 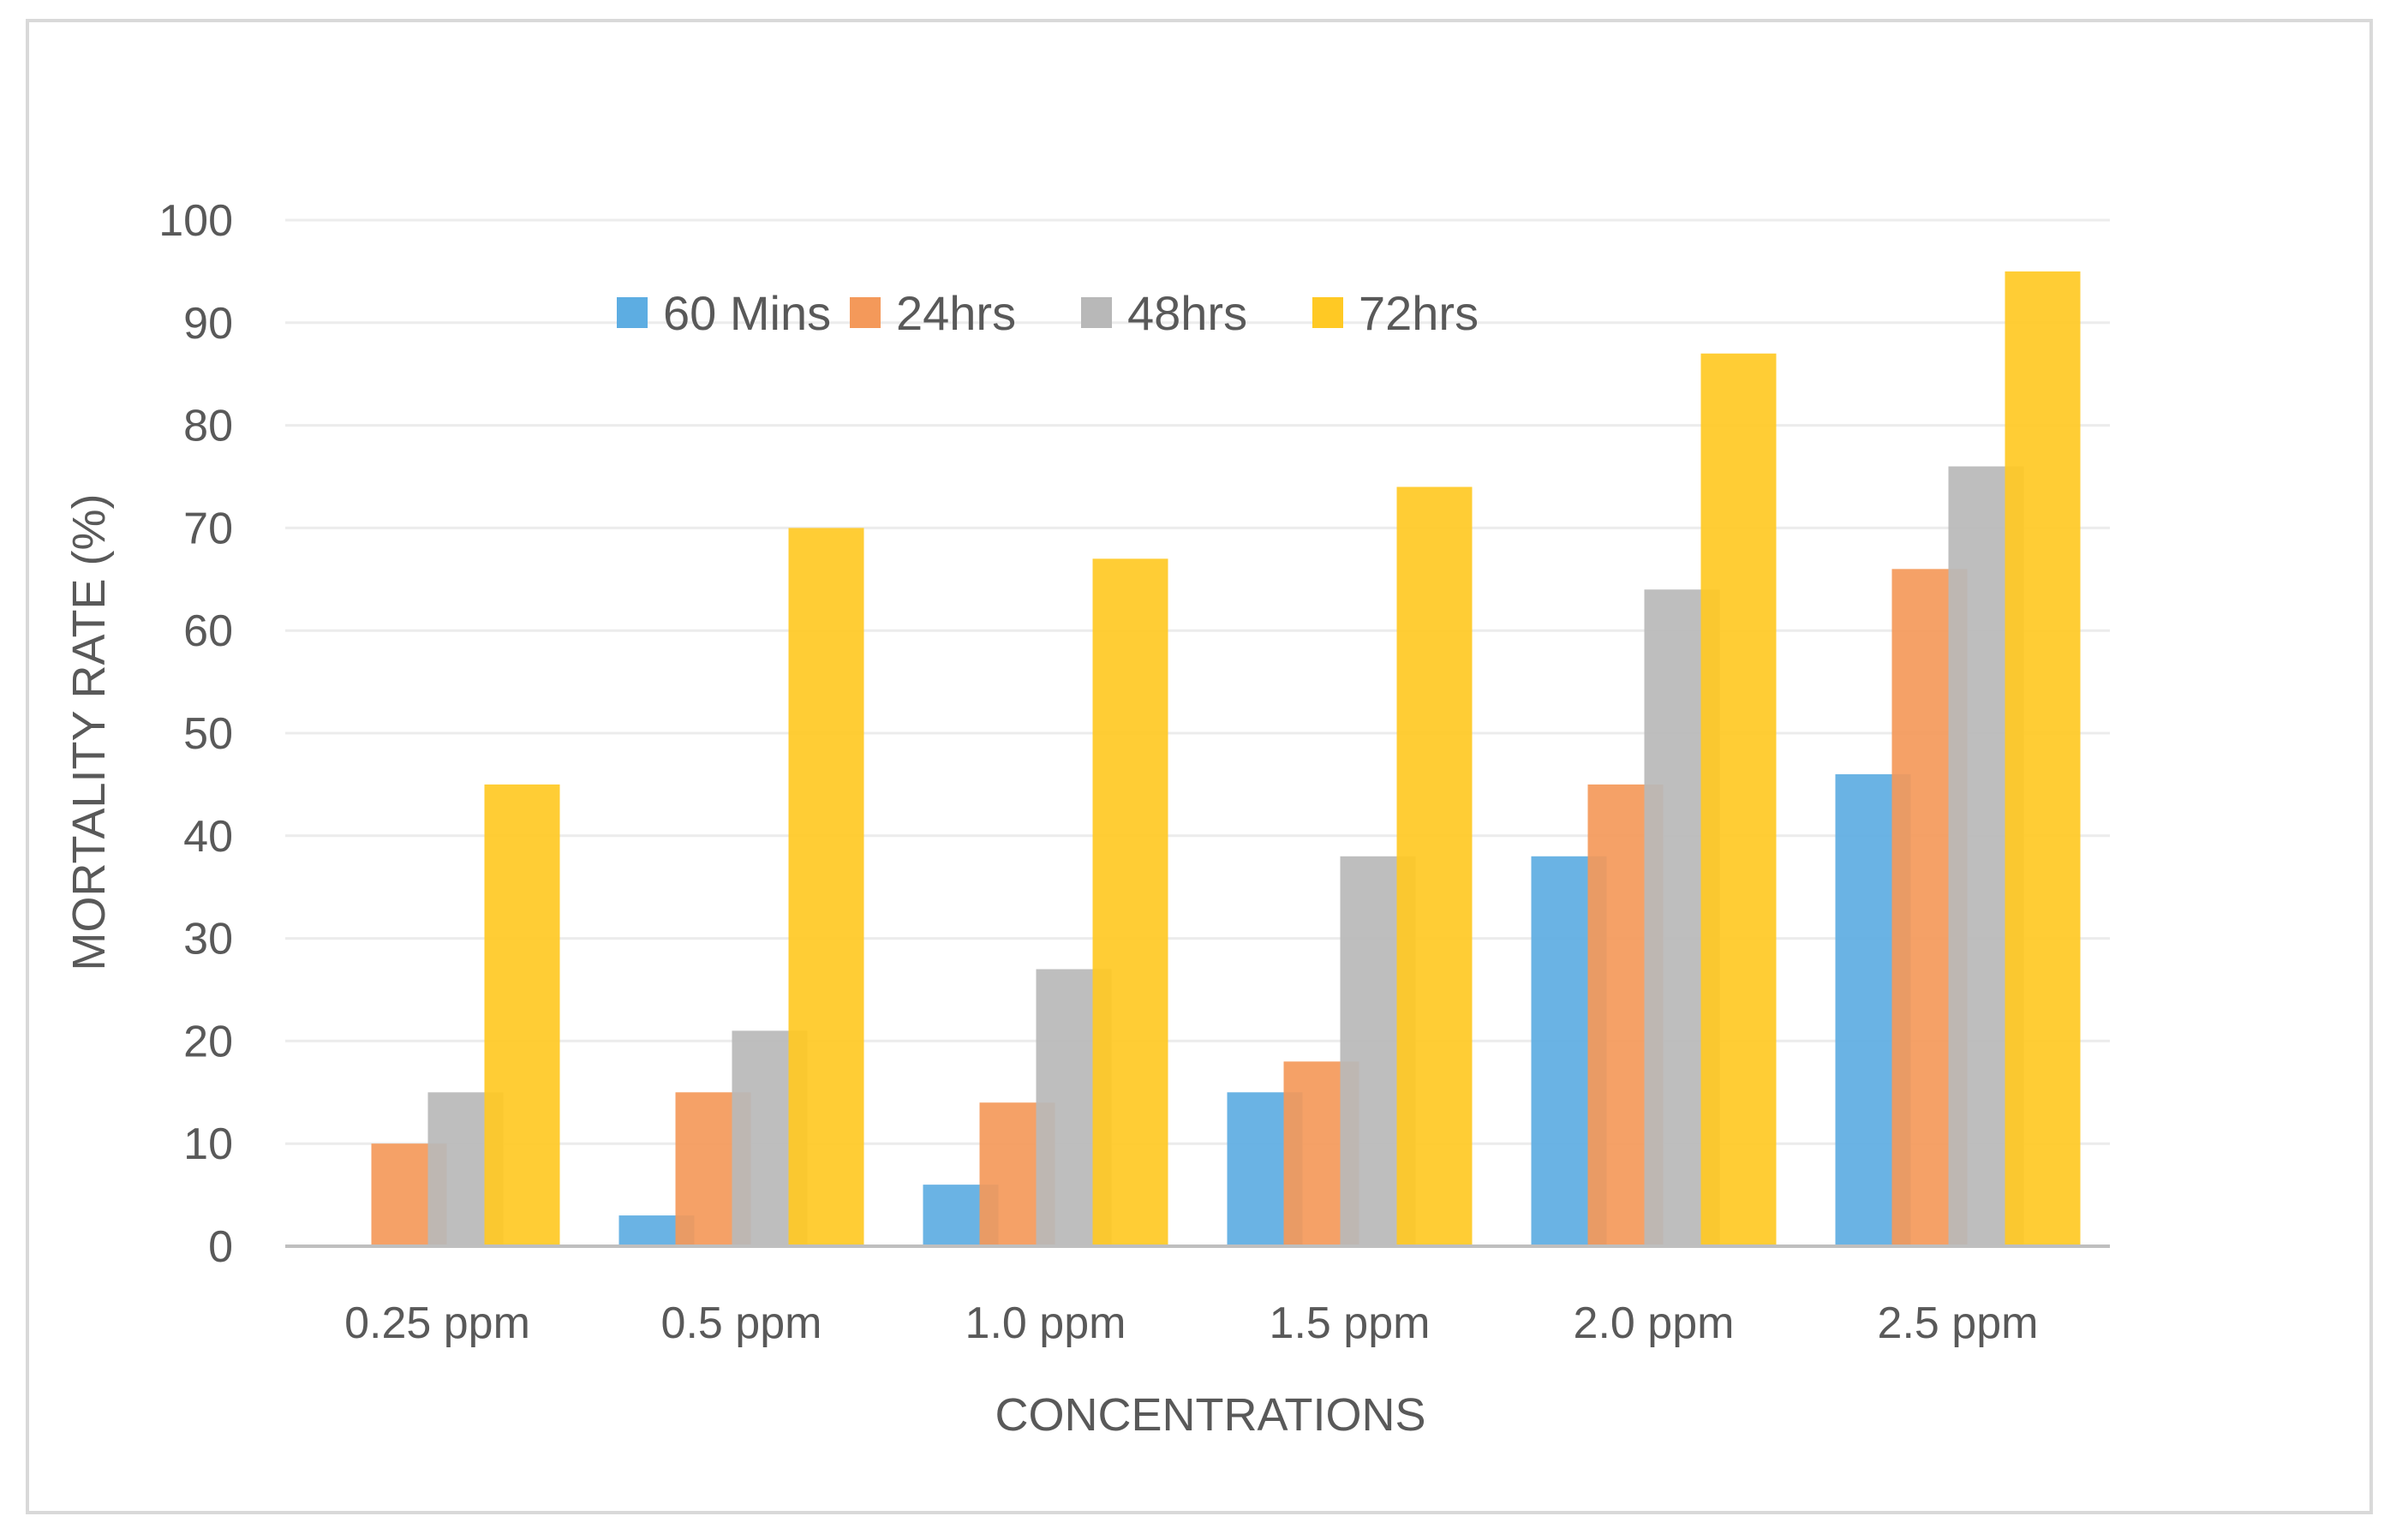 I want to click on legend-label: 48hrs, so click(x=1187, y=313).